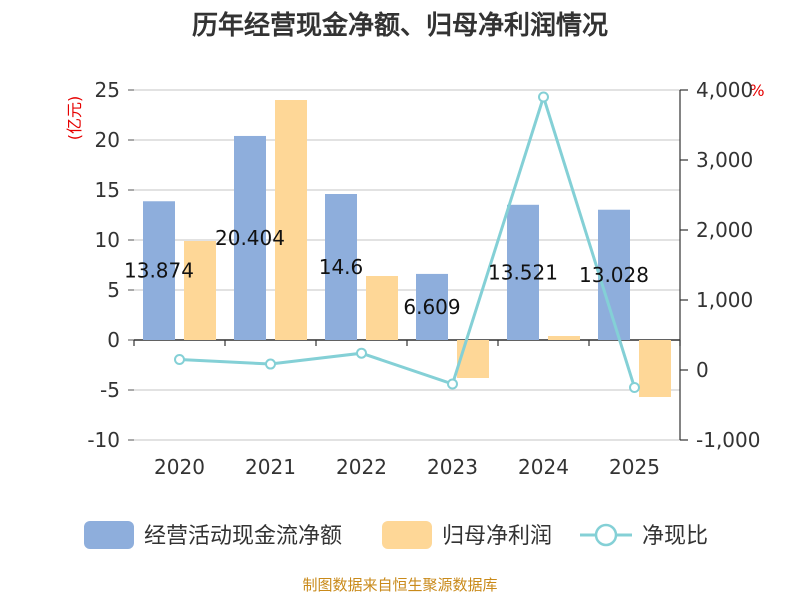 The width and height of the screenshot is (800, 600). What do you see at coordinates (107, 140) in the screenshot?
I see `left-tick-label: 20` at bounding box center [107, 140].